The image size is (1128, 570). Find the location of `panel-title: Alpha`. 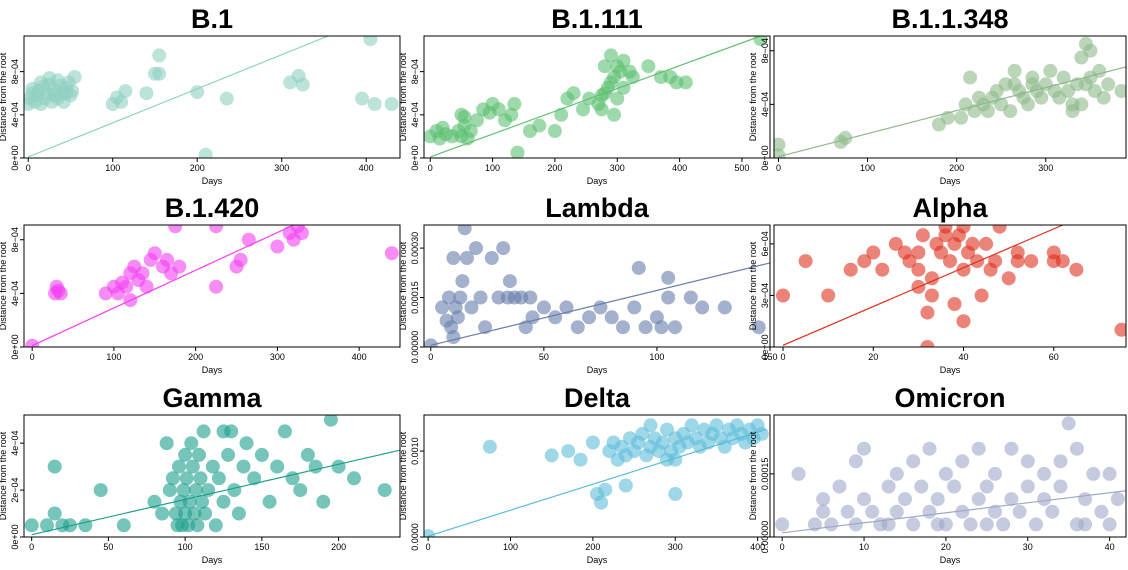

panel-title: Alpha is located at coordinates (950, 208).